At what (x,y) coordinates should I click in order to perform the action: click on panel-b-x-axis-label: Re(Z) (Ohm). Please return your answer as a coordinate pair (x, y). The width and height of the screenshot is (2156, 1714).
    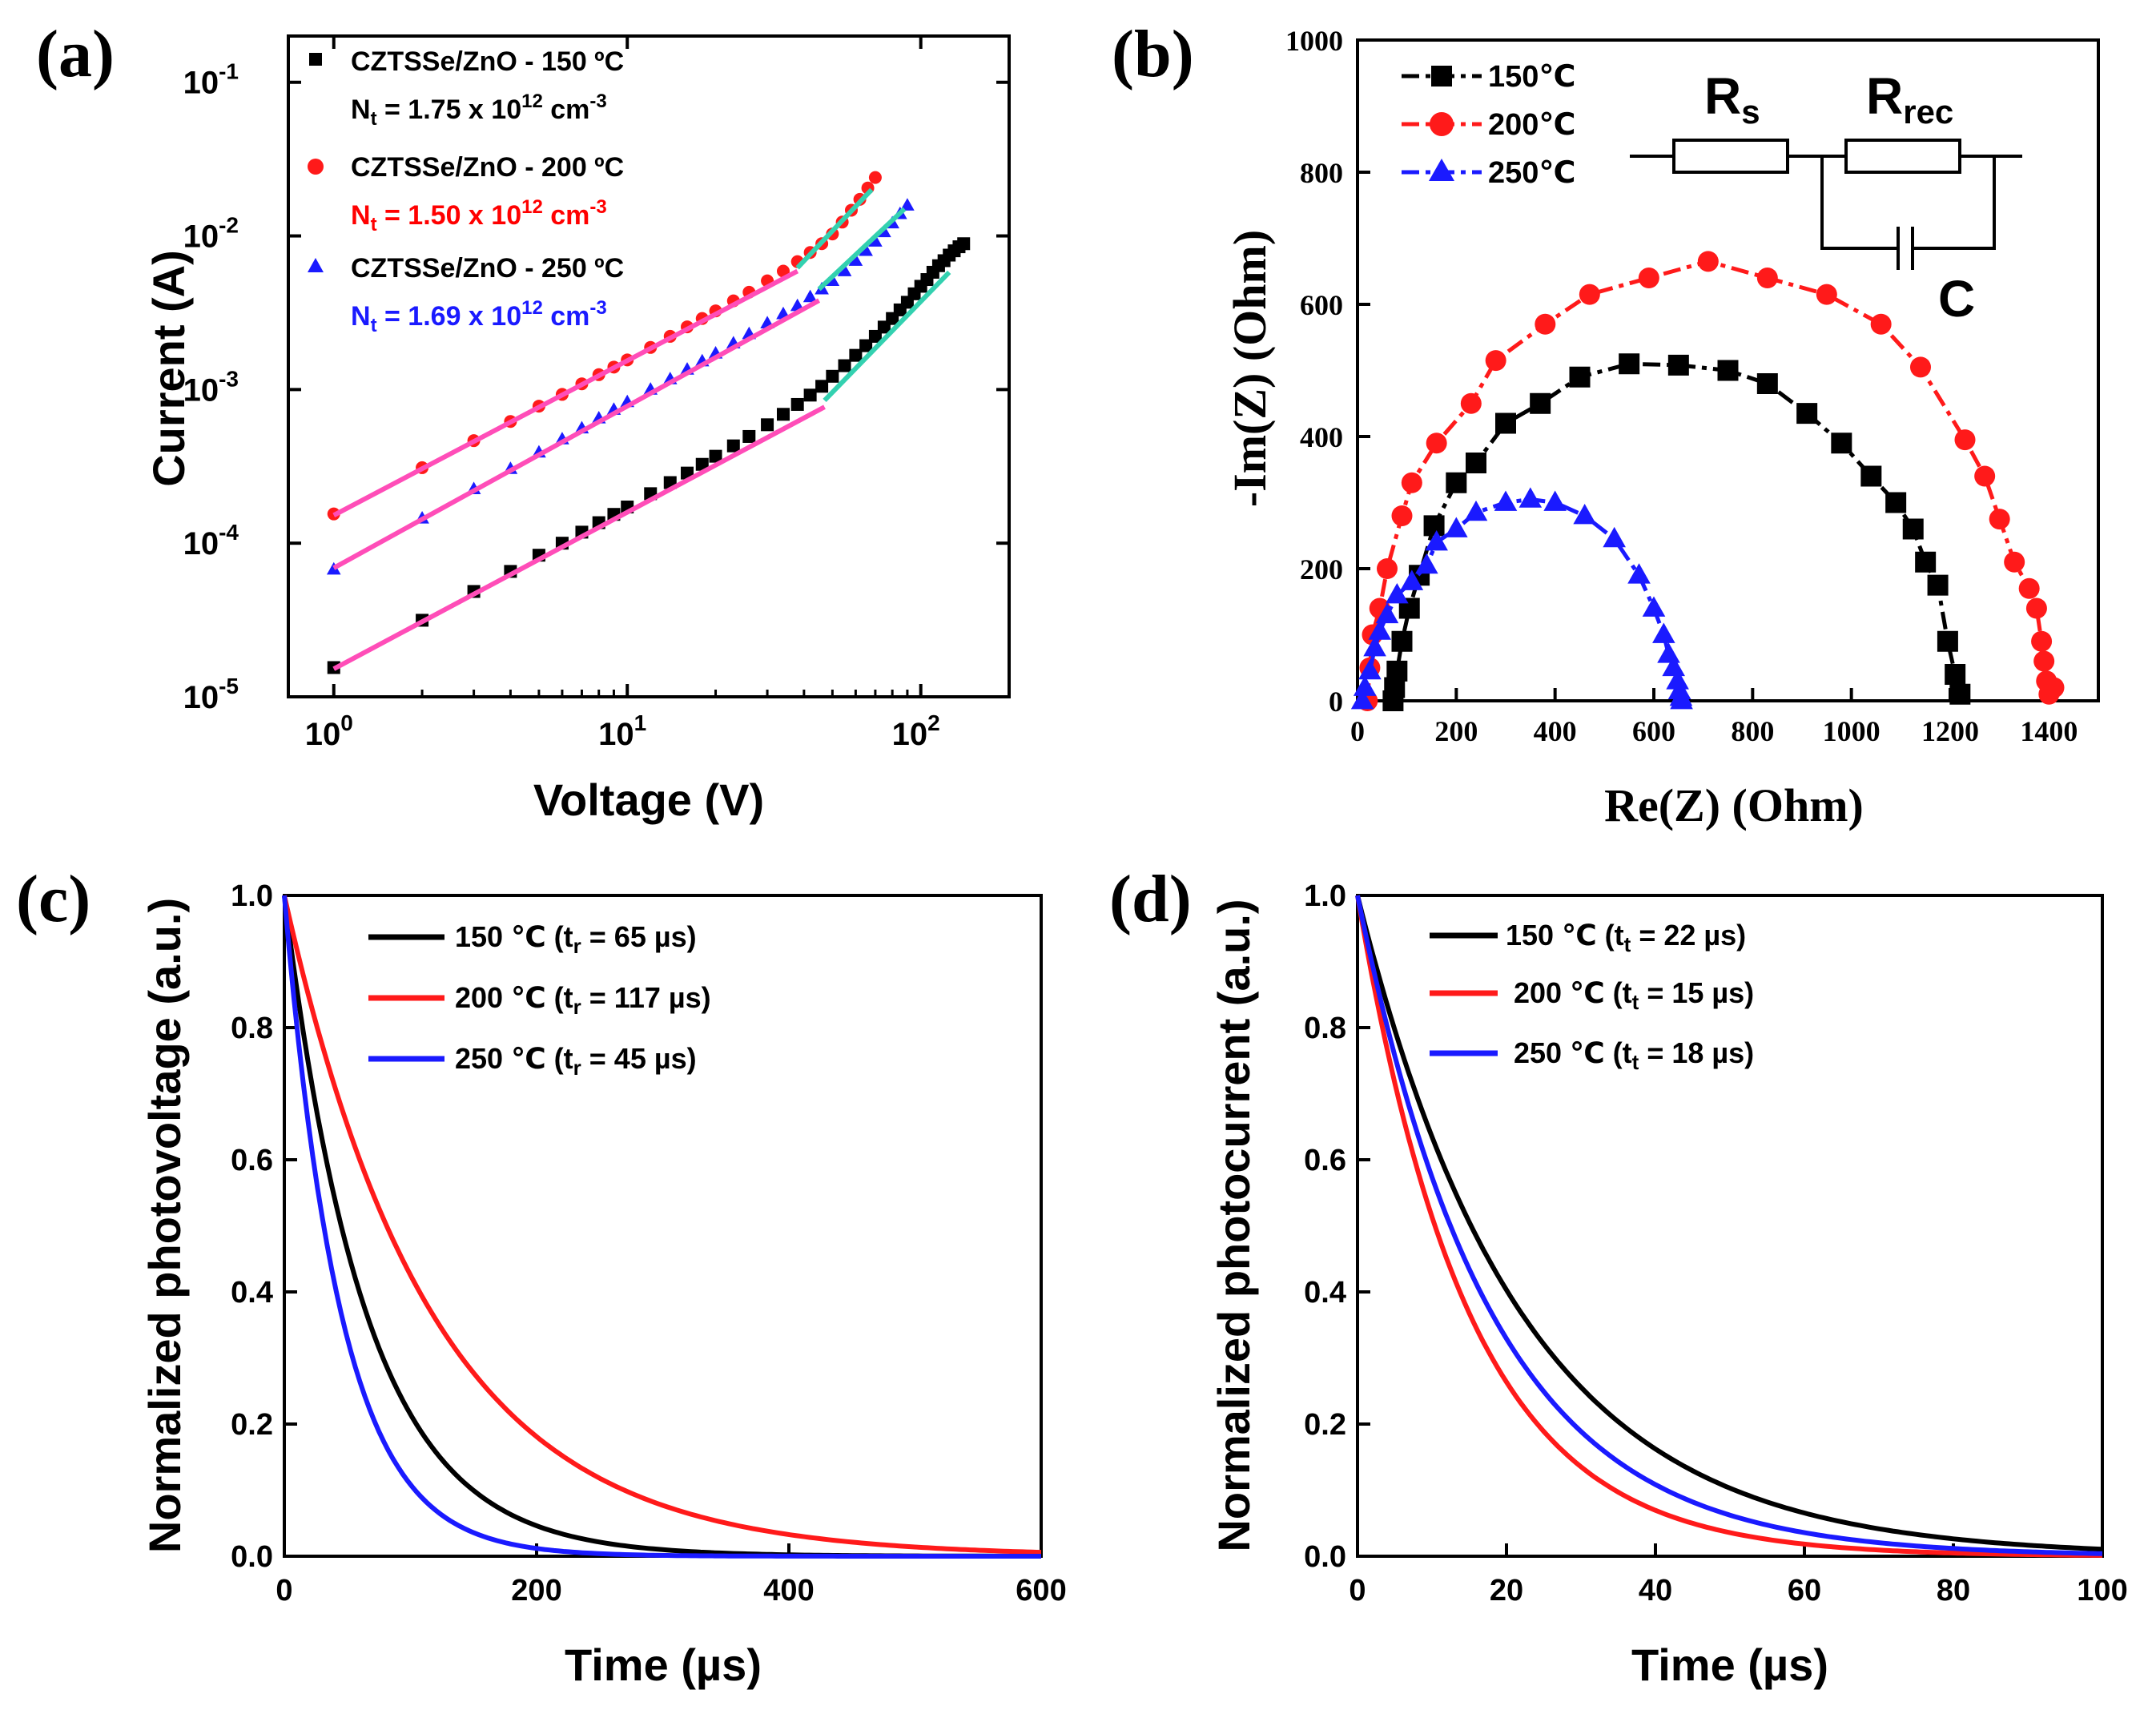
    Looking at the image, I should click on (1734, 805).